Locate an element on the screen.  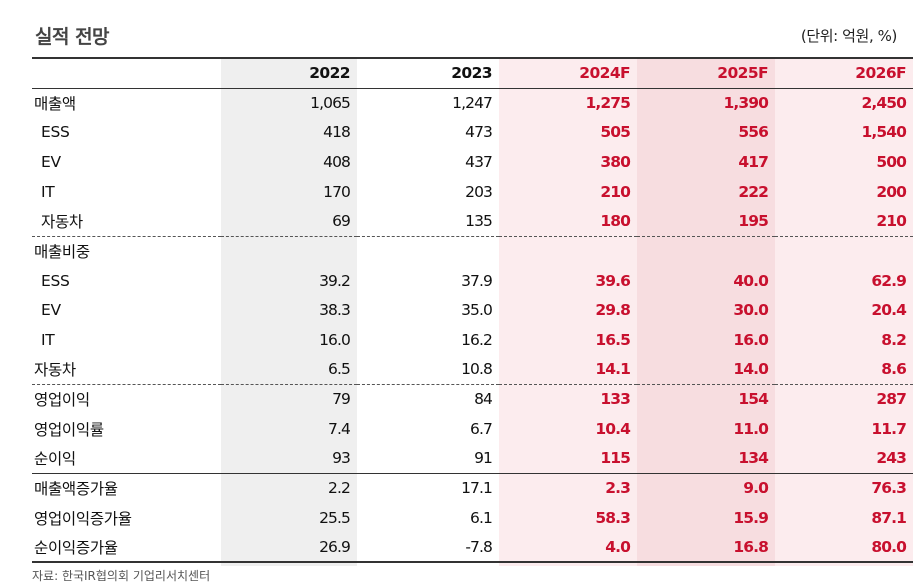
column-header-2024f: 2024F is located at coordinates (604, 73).